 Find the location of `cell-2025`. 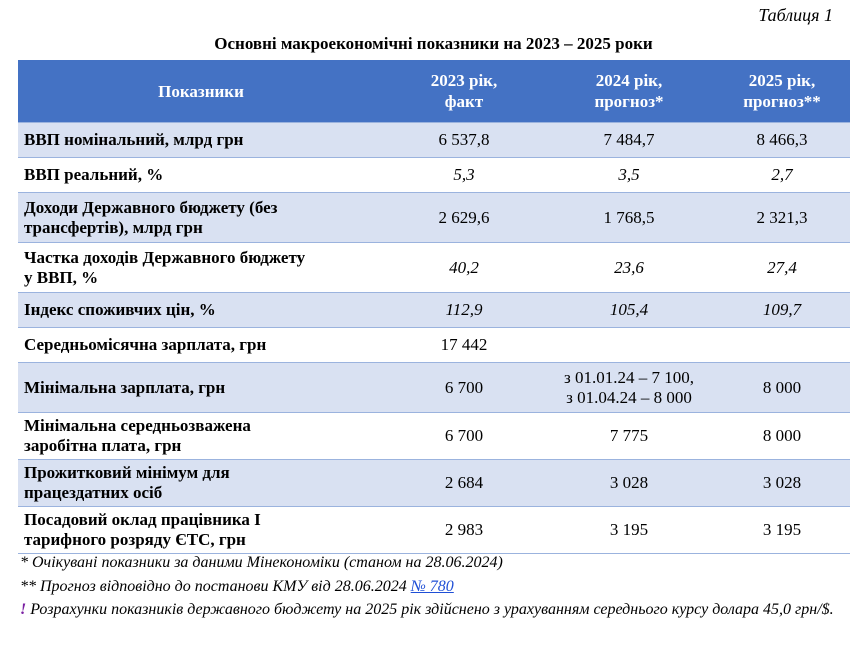

cell-2025 is located at coordinates (782, 345).